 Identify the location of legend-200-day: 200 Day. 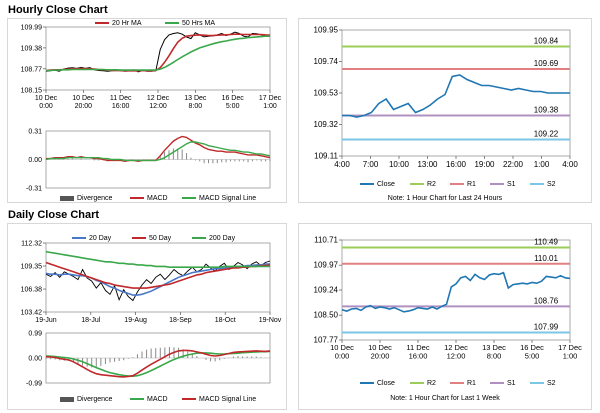
(222, 238).